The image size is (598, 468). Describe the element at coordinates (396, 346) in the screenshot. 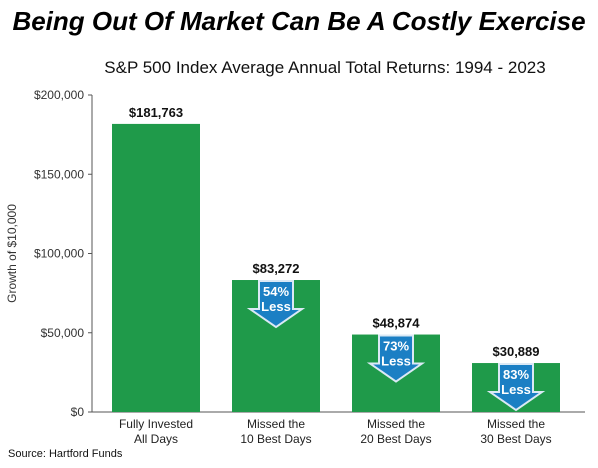

I see `arrow-percent-label: 73%` at that location.